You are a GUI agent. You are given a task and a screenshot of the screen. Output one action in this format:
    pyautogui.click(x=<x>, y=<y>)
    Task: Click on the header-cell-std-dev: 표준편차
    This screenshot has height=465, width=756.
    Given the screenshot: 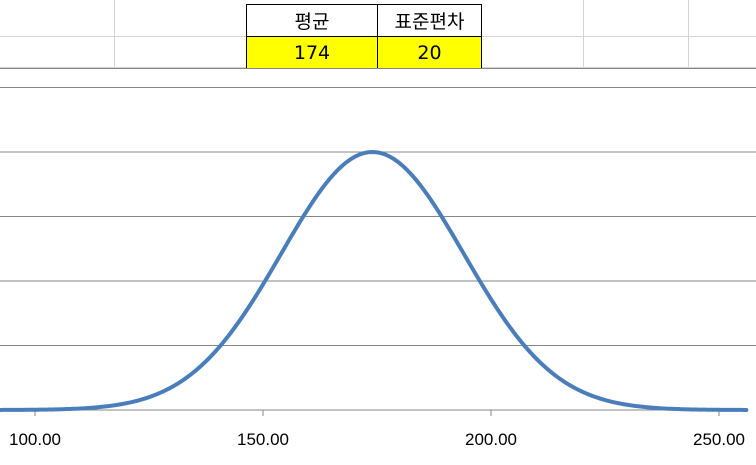 What is the action you would take?
    pyautogui.click(x=429, y=20)
    